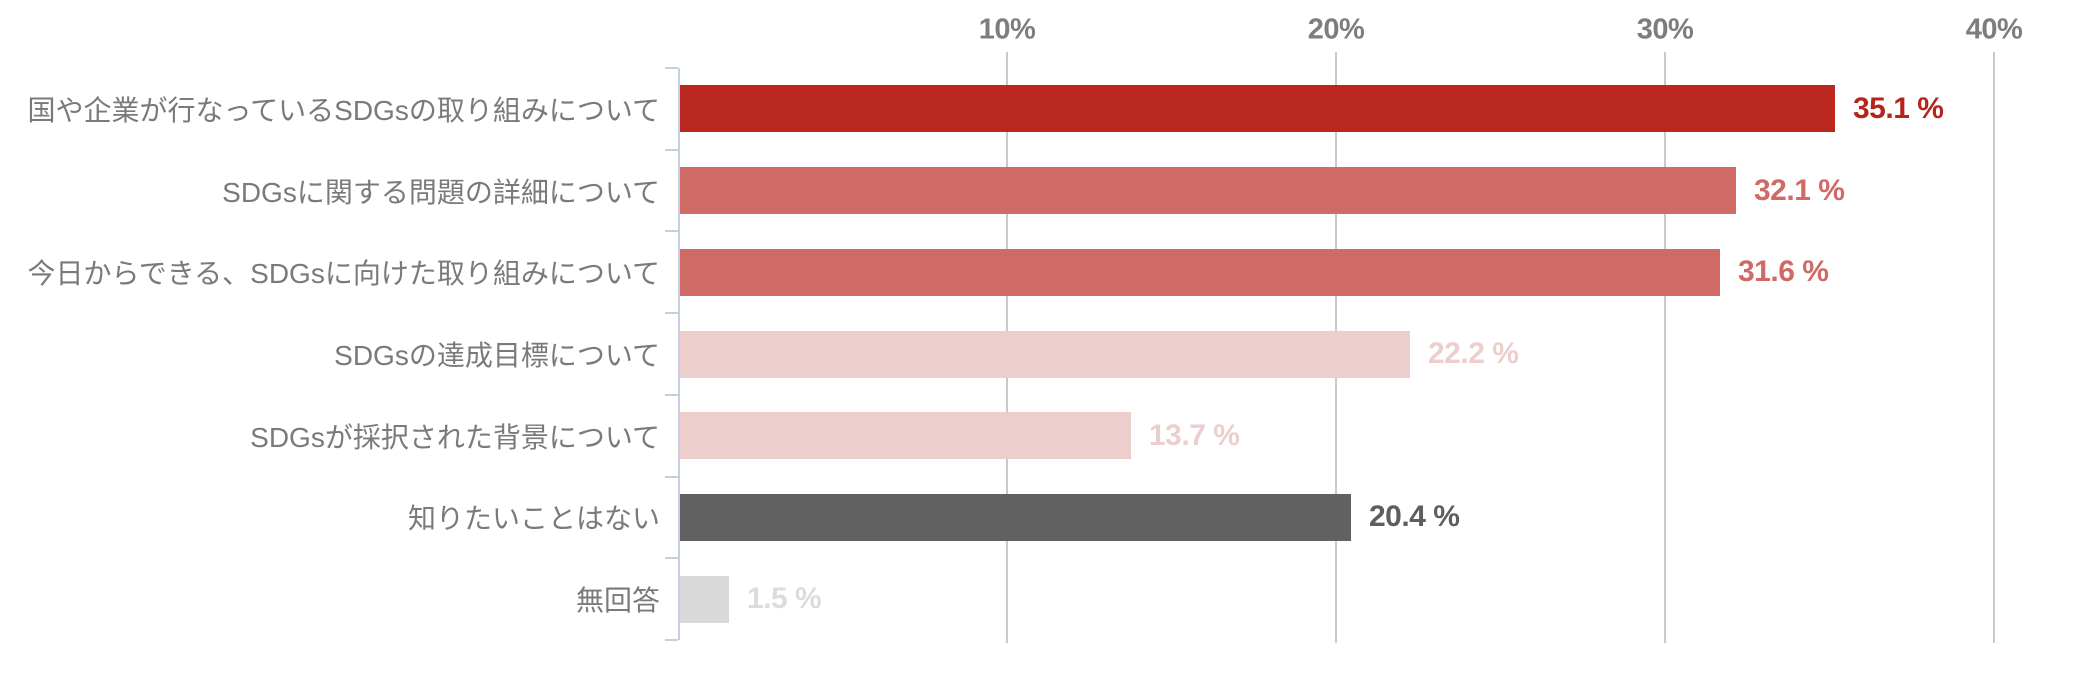 Image resolution: width=2084 pixels, height=685 pixels. What do you see at coordinates (1336, 29) in the screenshot?
I see `x-axis-tick-label: 20%` at bounding box center [1336, 29].